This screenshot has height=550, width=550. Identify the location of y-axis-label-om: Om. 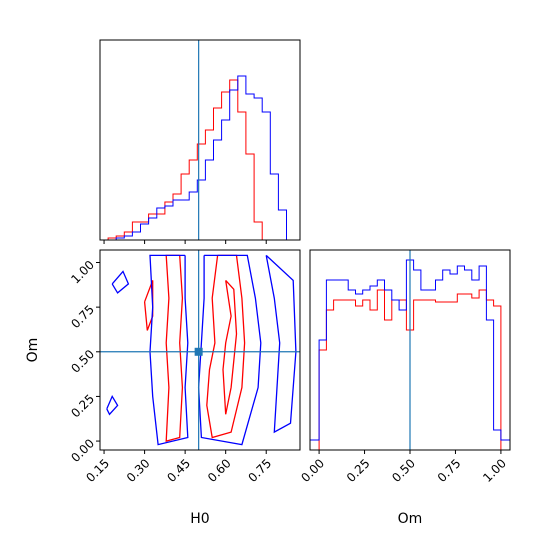
(33, 350).